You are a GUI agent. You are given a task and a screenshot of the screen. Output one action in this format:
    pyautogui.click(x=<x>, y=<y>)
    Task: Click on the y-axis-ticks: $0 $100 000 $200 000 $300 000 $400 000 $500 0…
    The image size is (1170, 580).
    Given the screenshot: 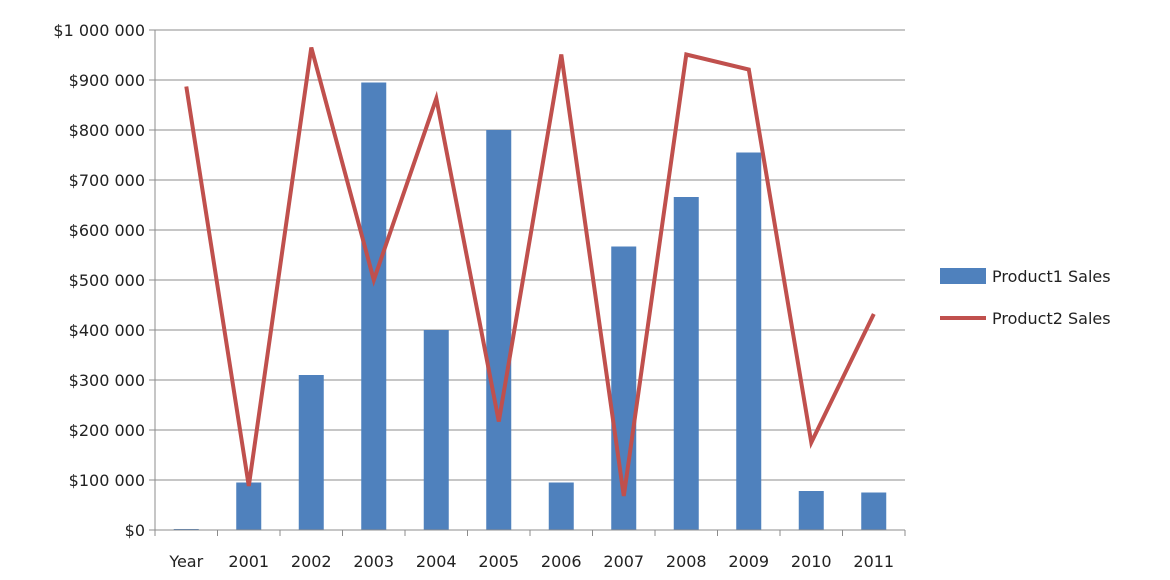 What is the action you would take?
    pyautogui.click(x=99, y=280)
    